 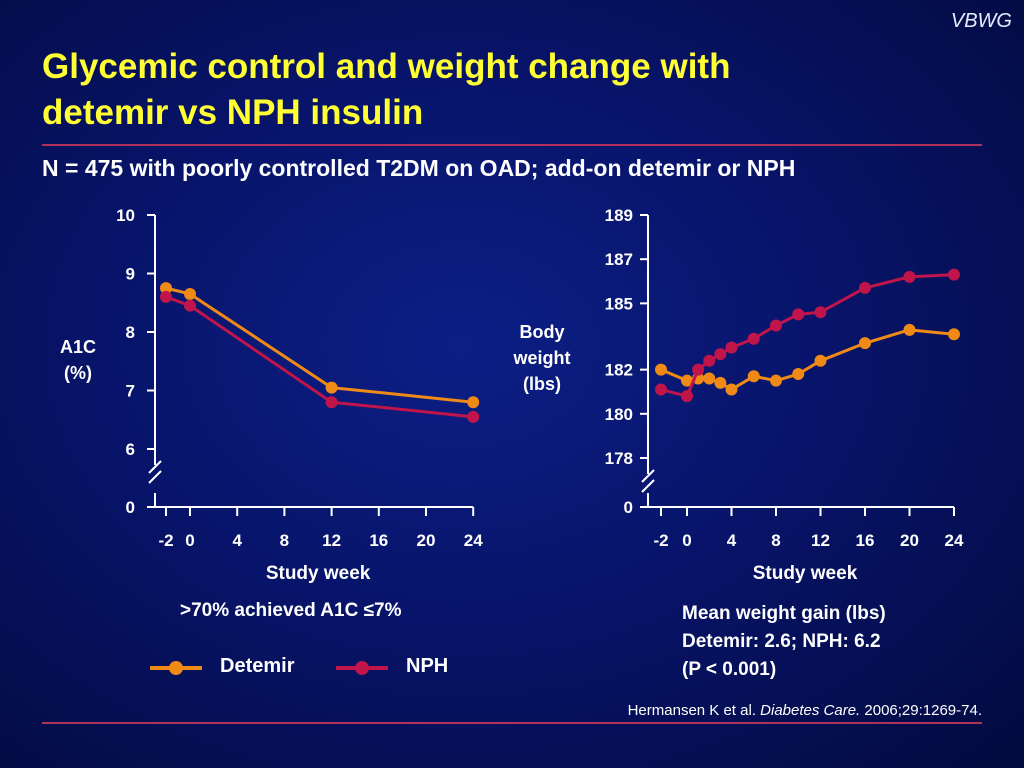 What do you see at coordinates (331, 540) in the screenshot?
I see `a1c-x-tick-label: 12` at bounding box center [331, 540].